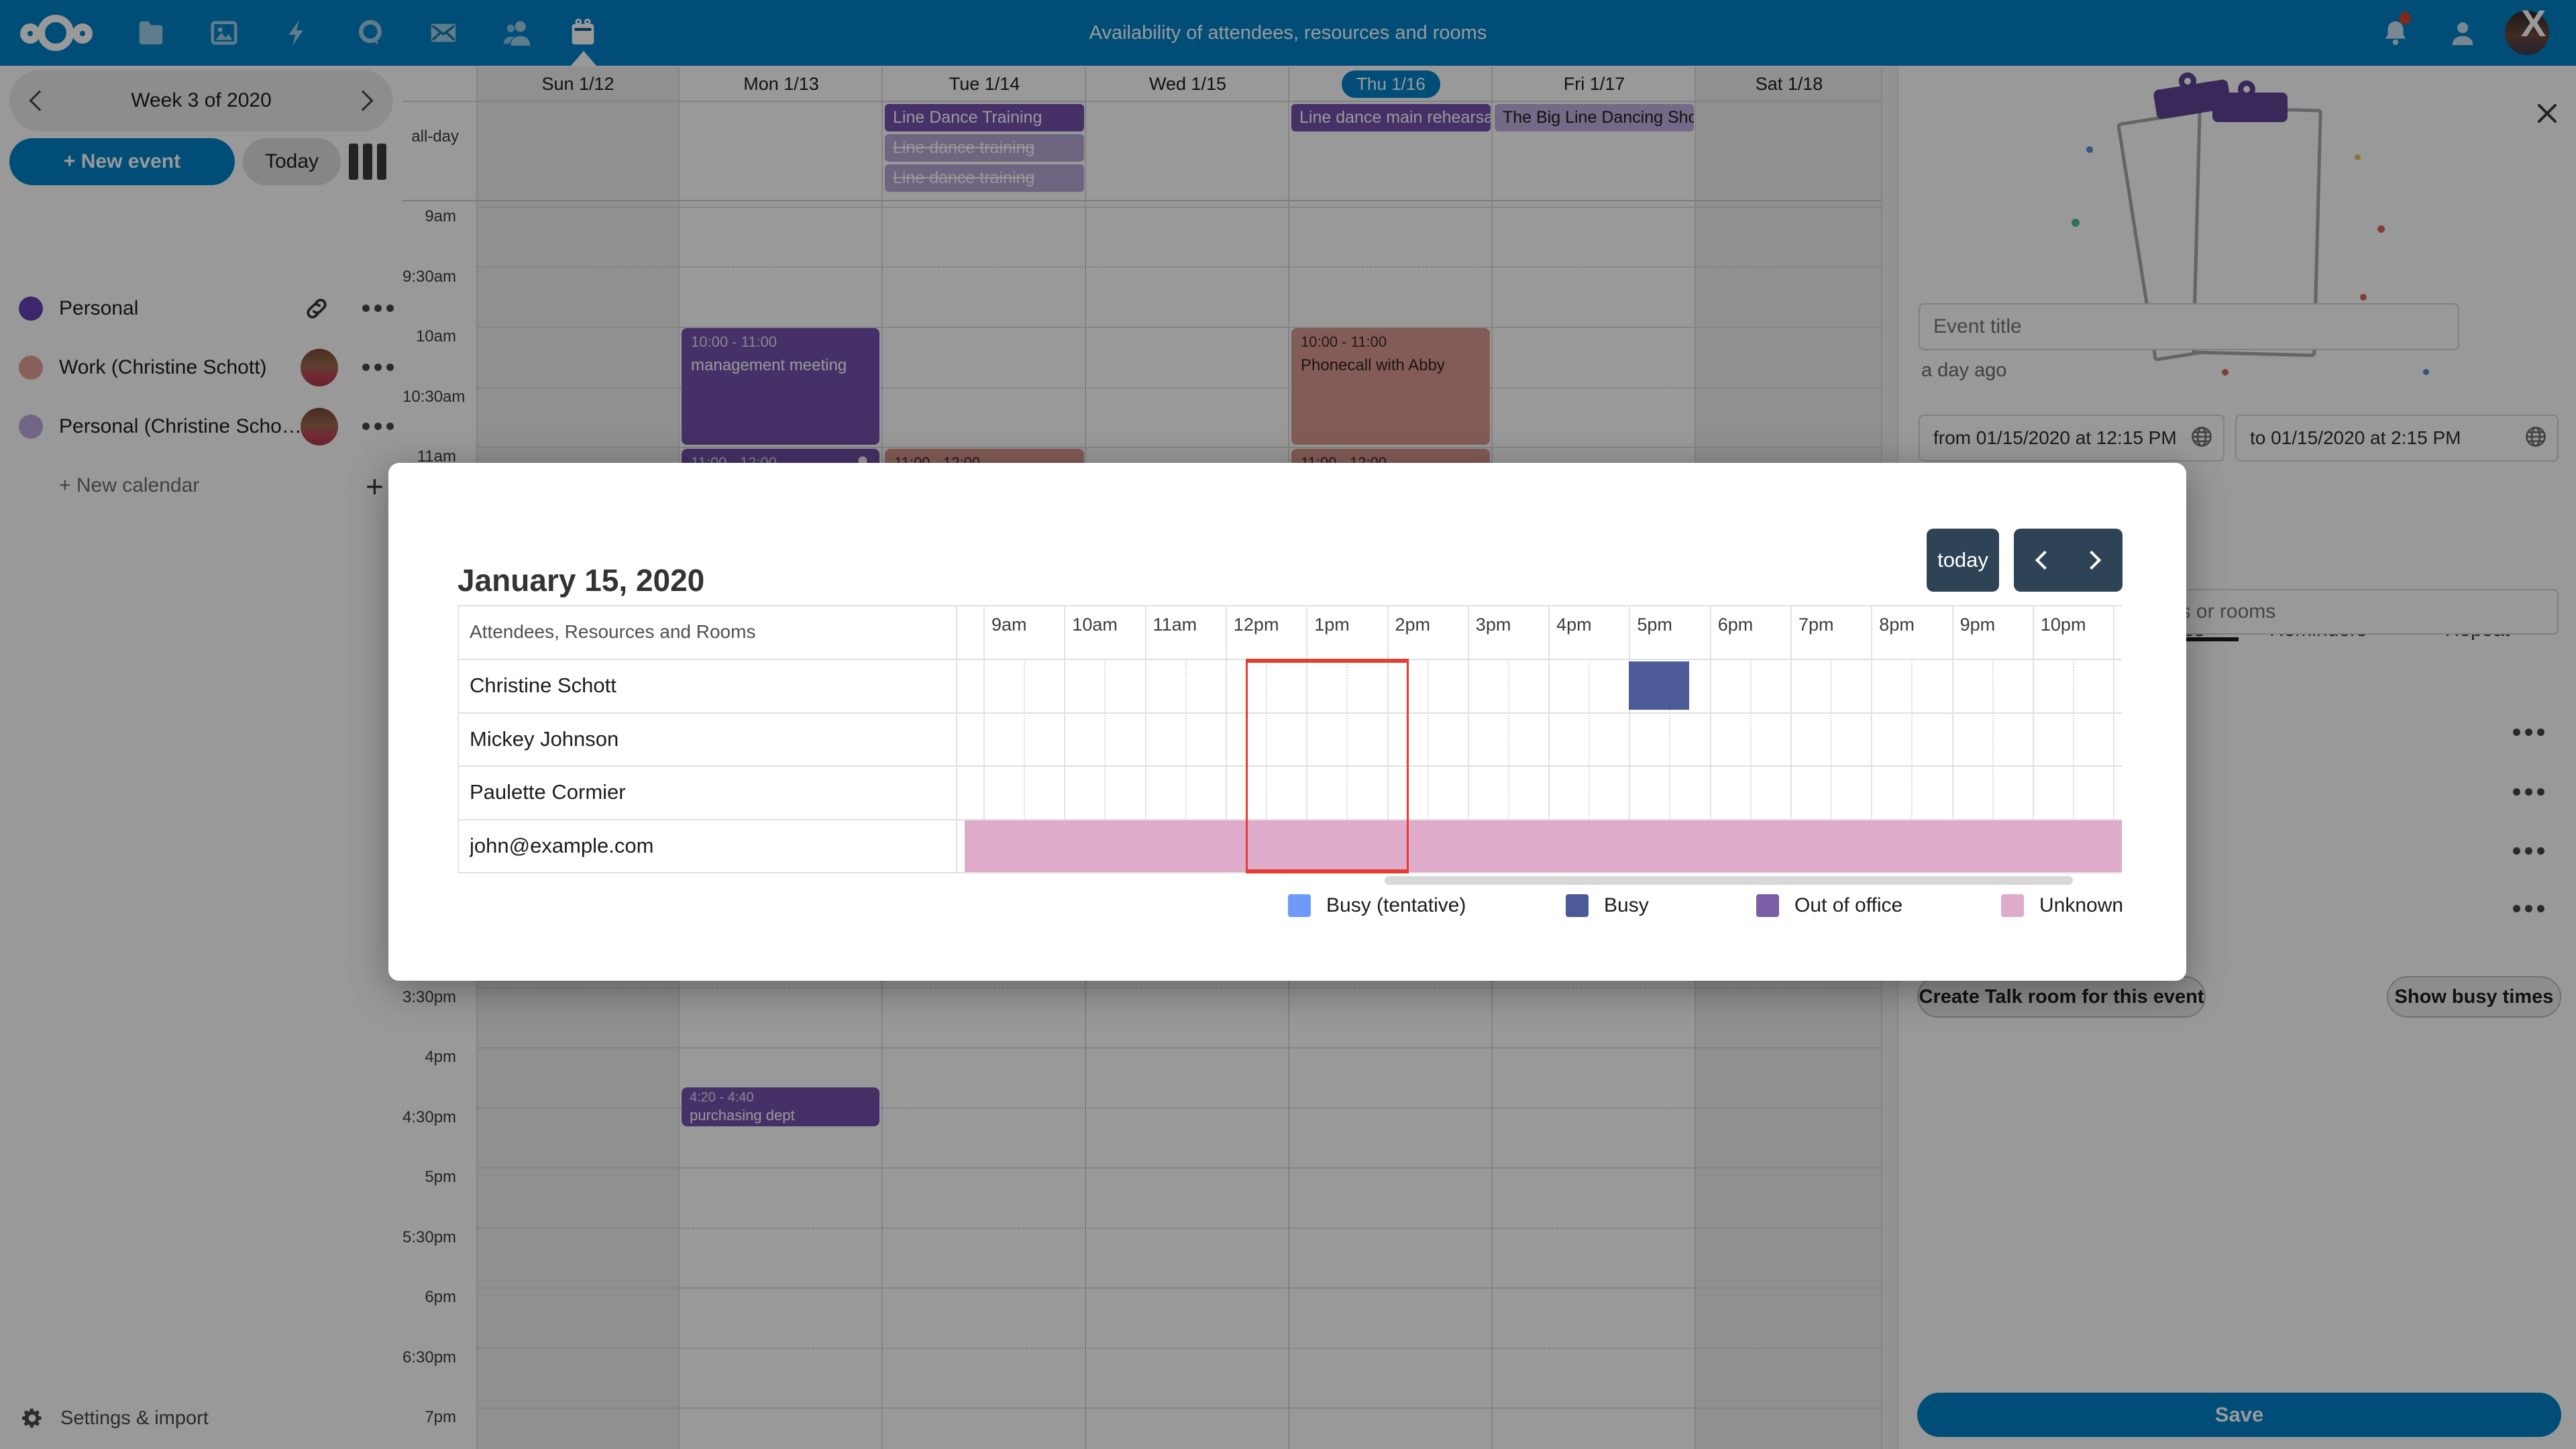 The image size is (2576, 1449). What do you see at coordinates (2462, 32) in the screenshot?
I see `contacts-menu-icon` at bounding box center [2462, 32].